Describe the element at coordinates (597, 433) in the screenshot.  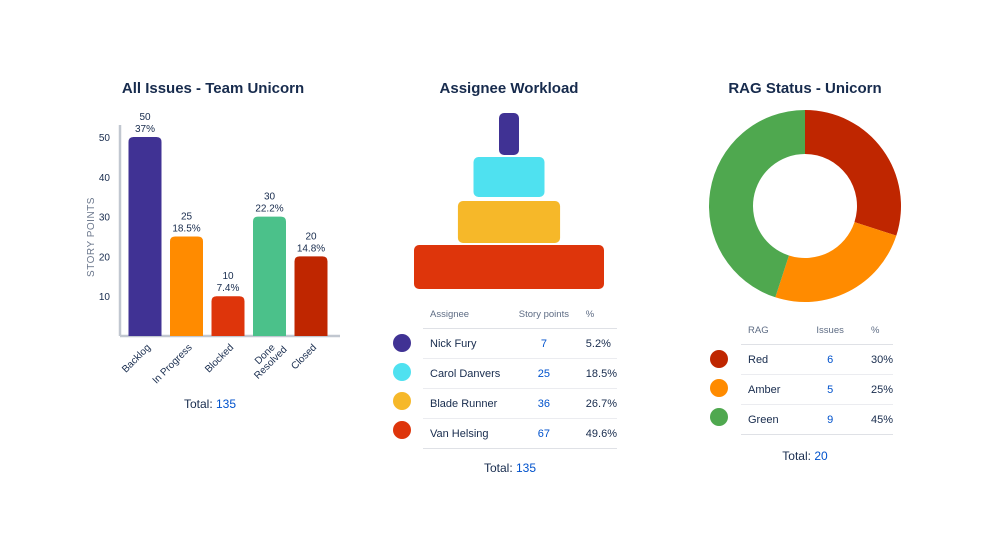
I see `workload-percent: 49.6%` at that location.